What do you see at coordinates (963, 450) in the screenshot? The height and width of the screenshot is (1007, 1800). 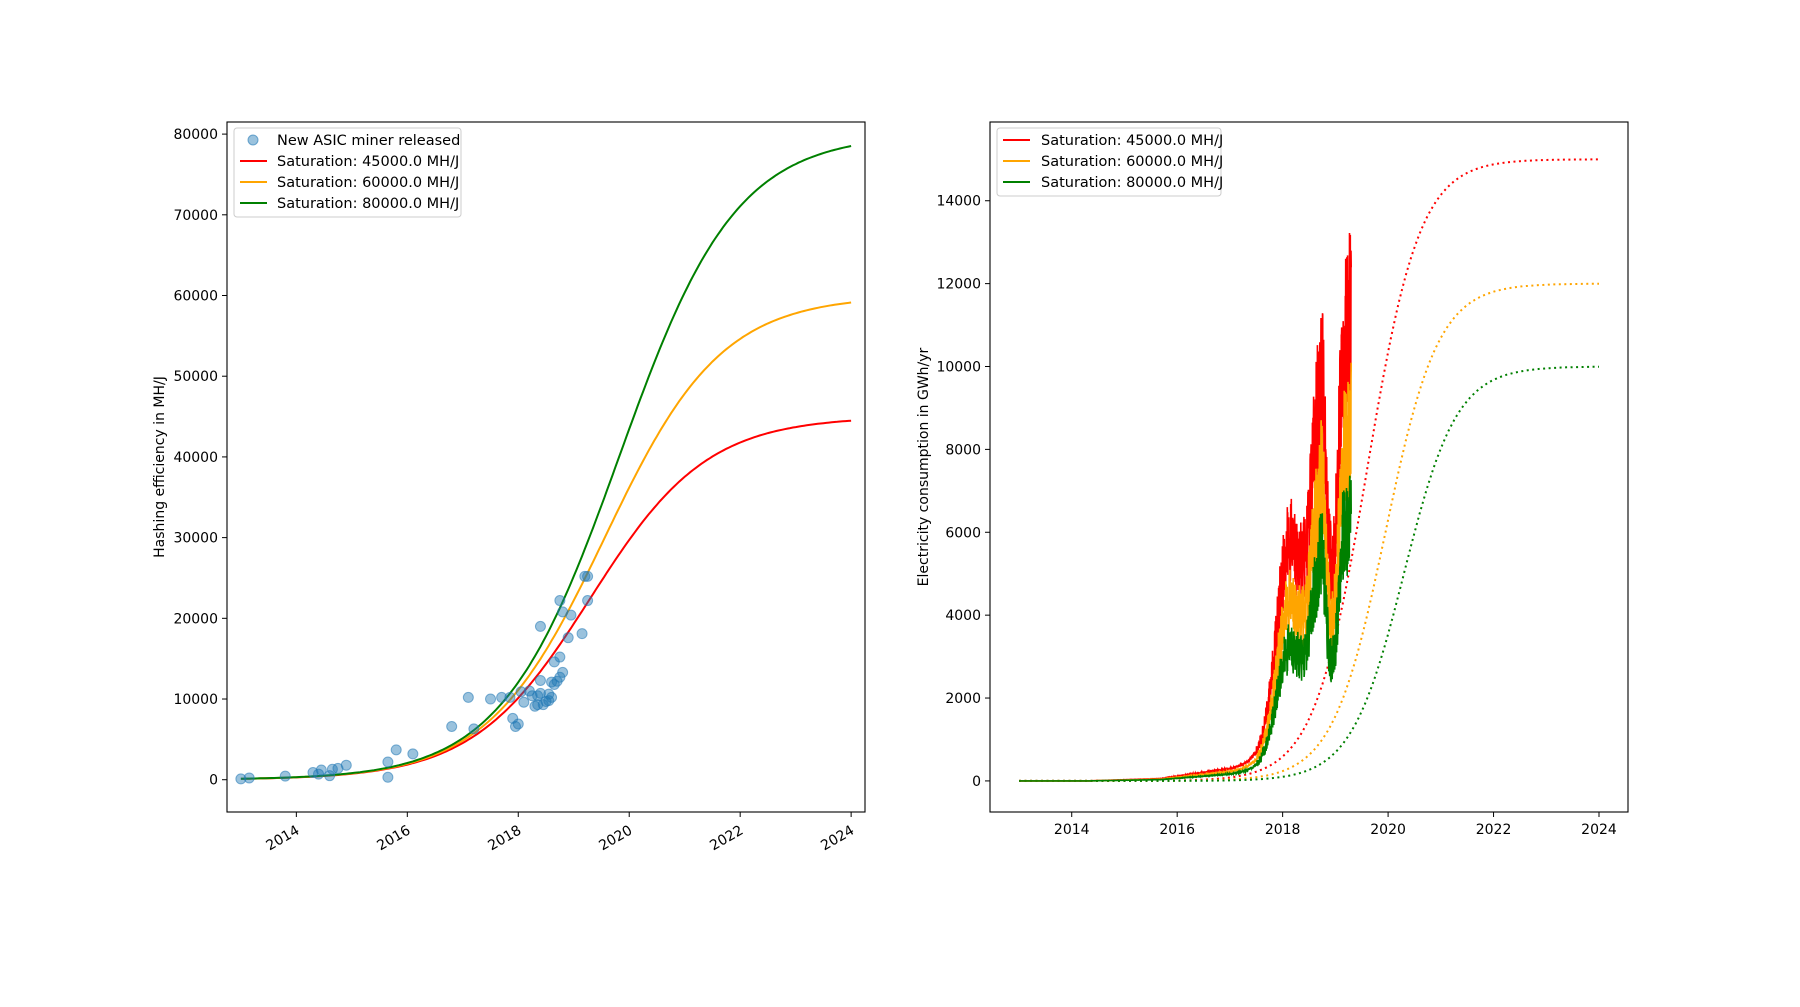 I see `y-tick-label: 8000` at bounding box center [963, 450].